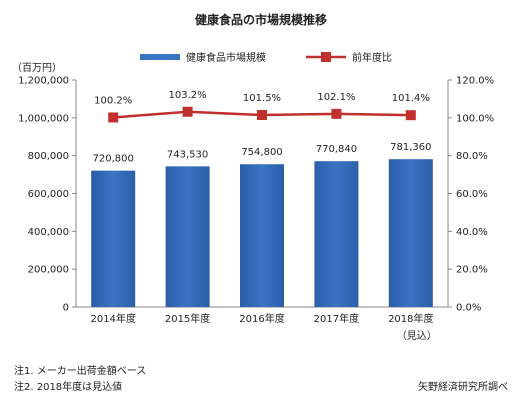 The height and width of the screenshot is (400, 522). What do you see at coordinates (48, 270) in the screenshot?
I see `y-tick-label-left: 200,000` at bounding box center [48, 270].